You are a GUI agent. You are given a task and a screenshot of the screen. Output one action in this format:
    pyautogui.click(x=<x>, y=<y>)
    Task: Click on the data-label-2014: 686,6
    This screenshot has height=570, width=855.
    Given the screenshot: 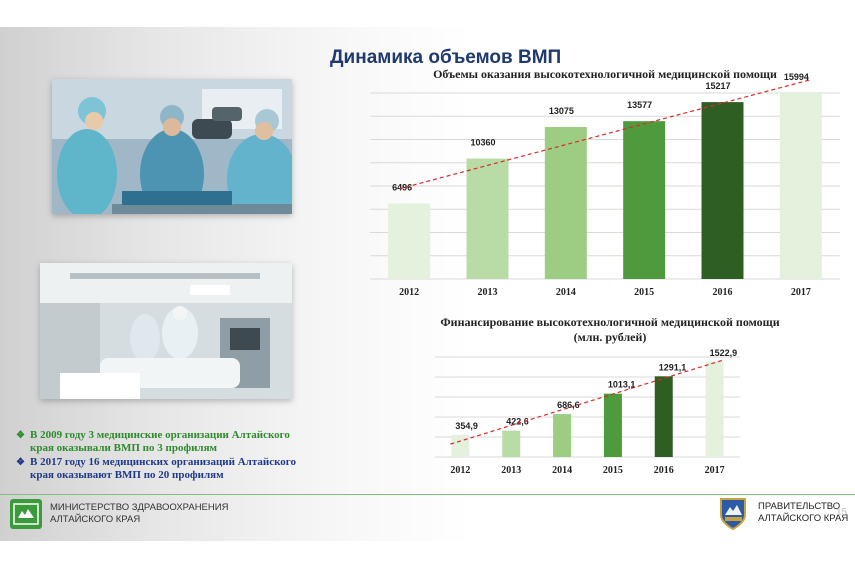 What is the action you would take?
    pyautogui.click(x=568, y=405)
    